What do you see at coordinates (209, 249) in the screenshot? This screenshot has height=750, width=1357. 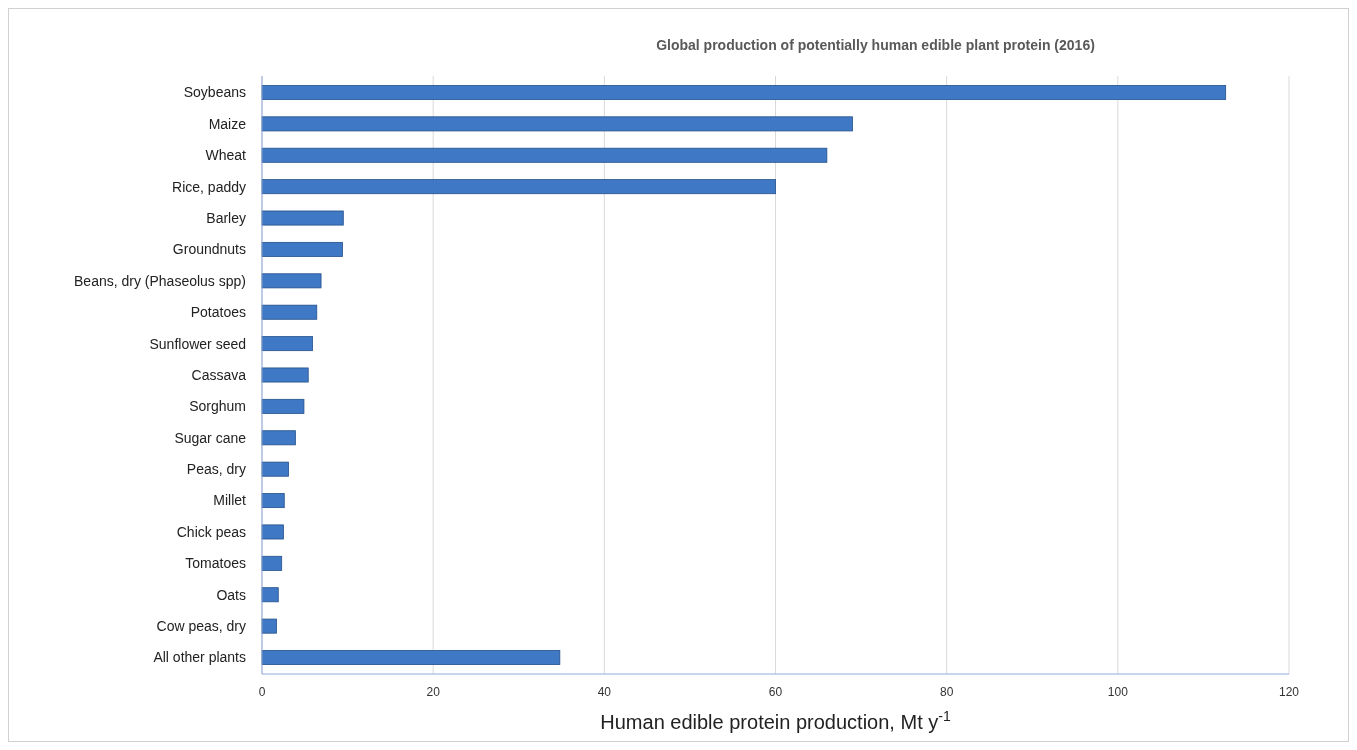 I see `y-tick-label: Groundnuts` at bounding box center [209, 249].